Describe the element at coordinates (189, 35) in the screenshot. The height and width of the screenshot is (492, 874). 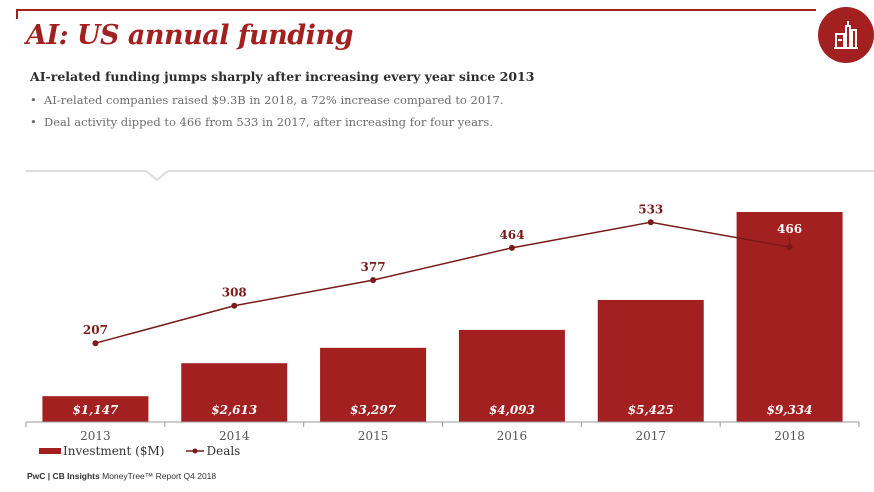
I see `page-title: AI: US annual funding` at that location.